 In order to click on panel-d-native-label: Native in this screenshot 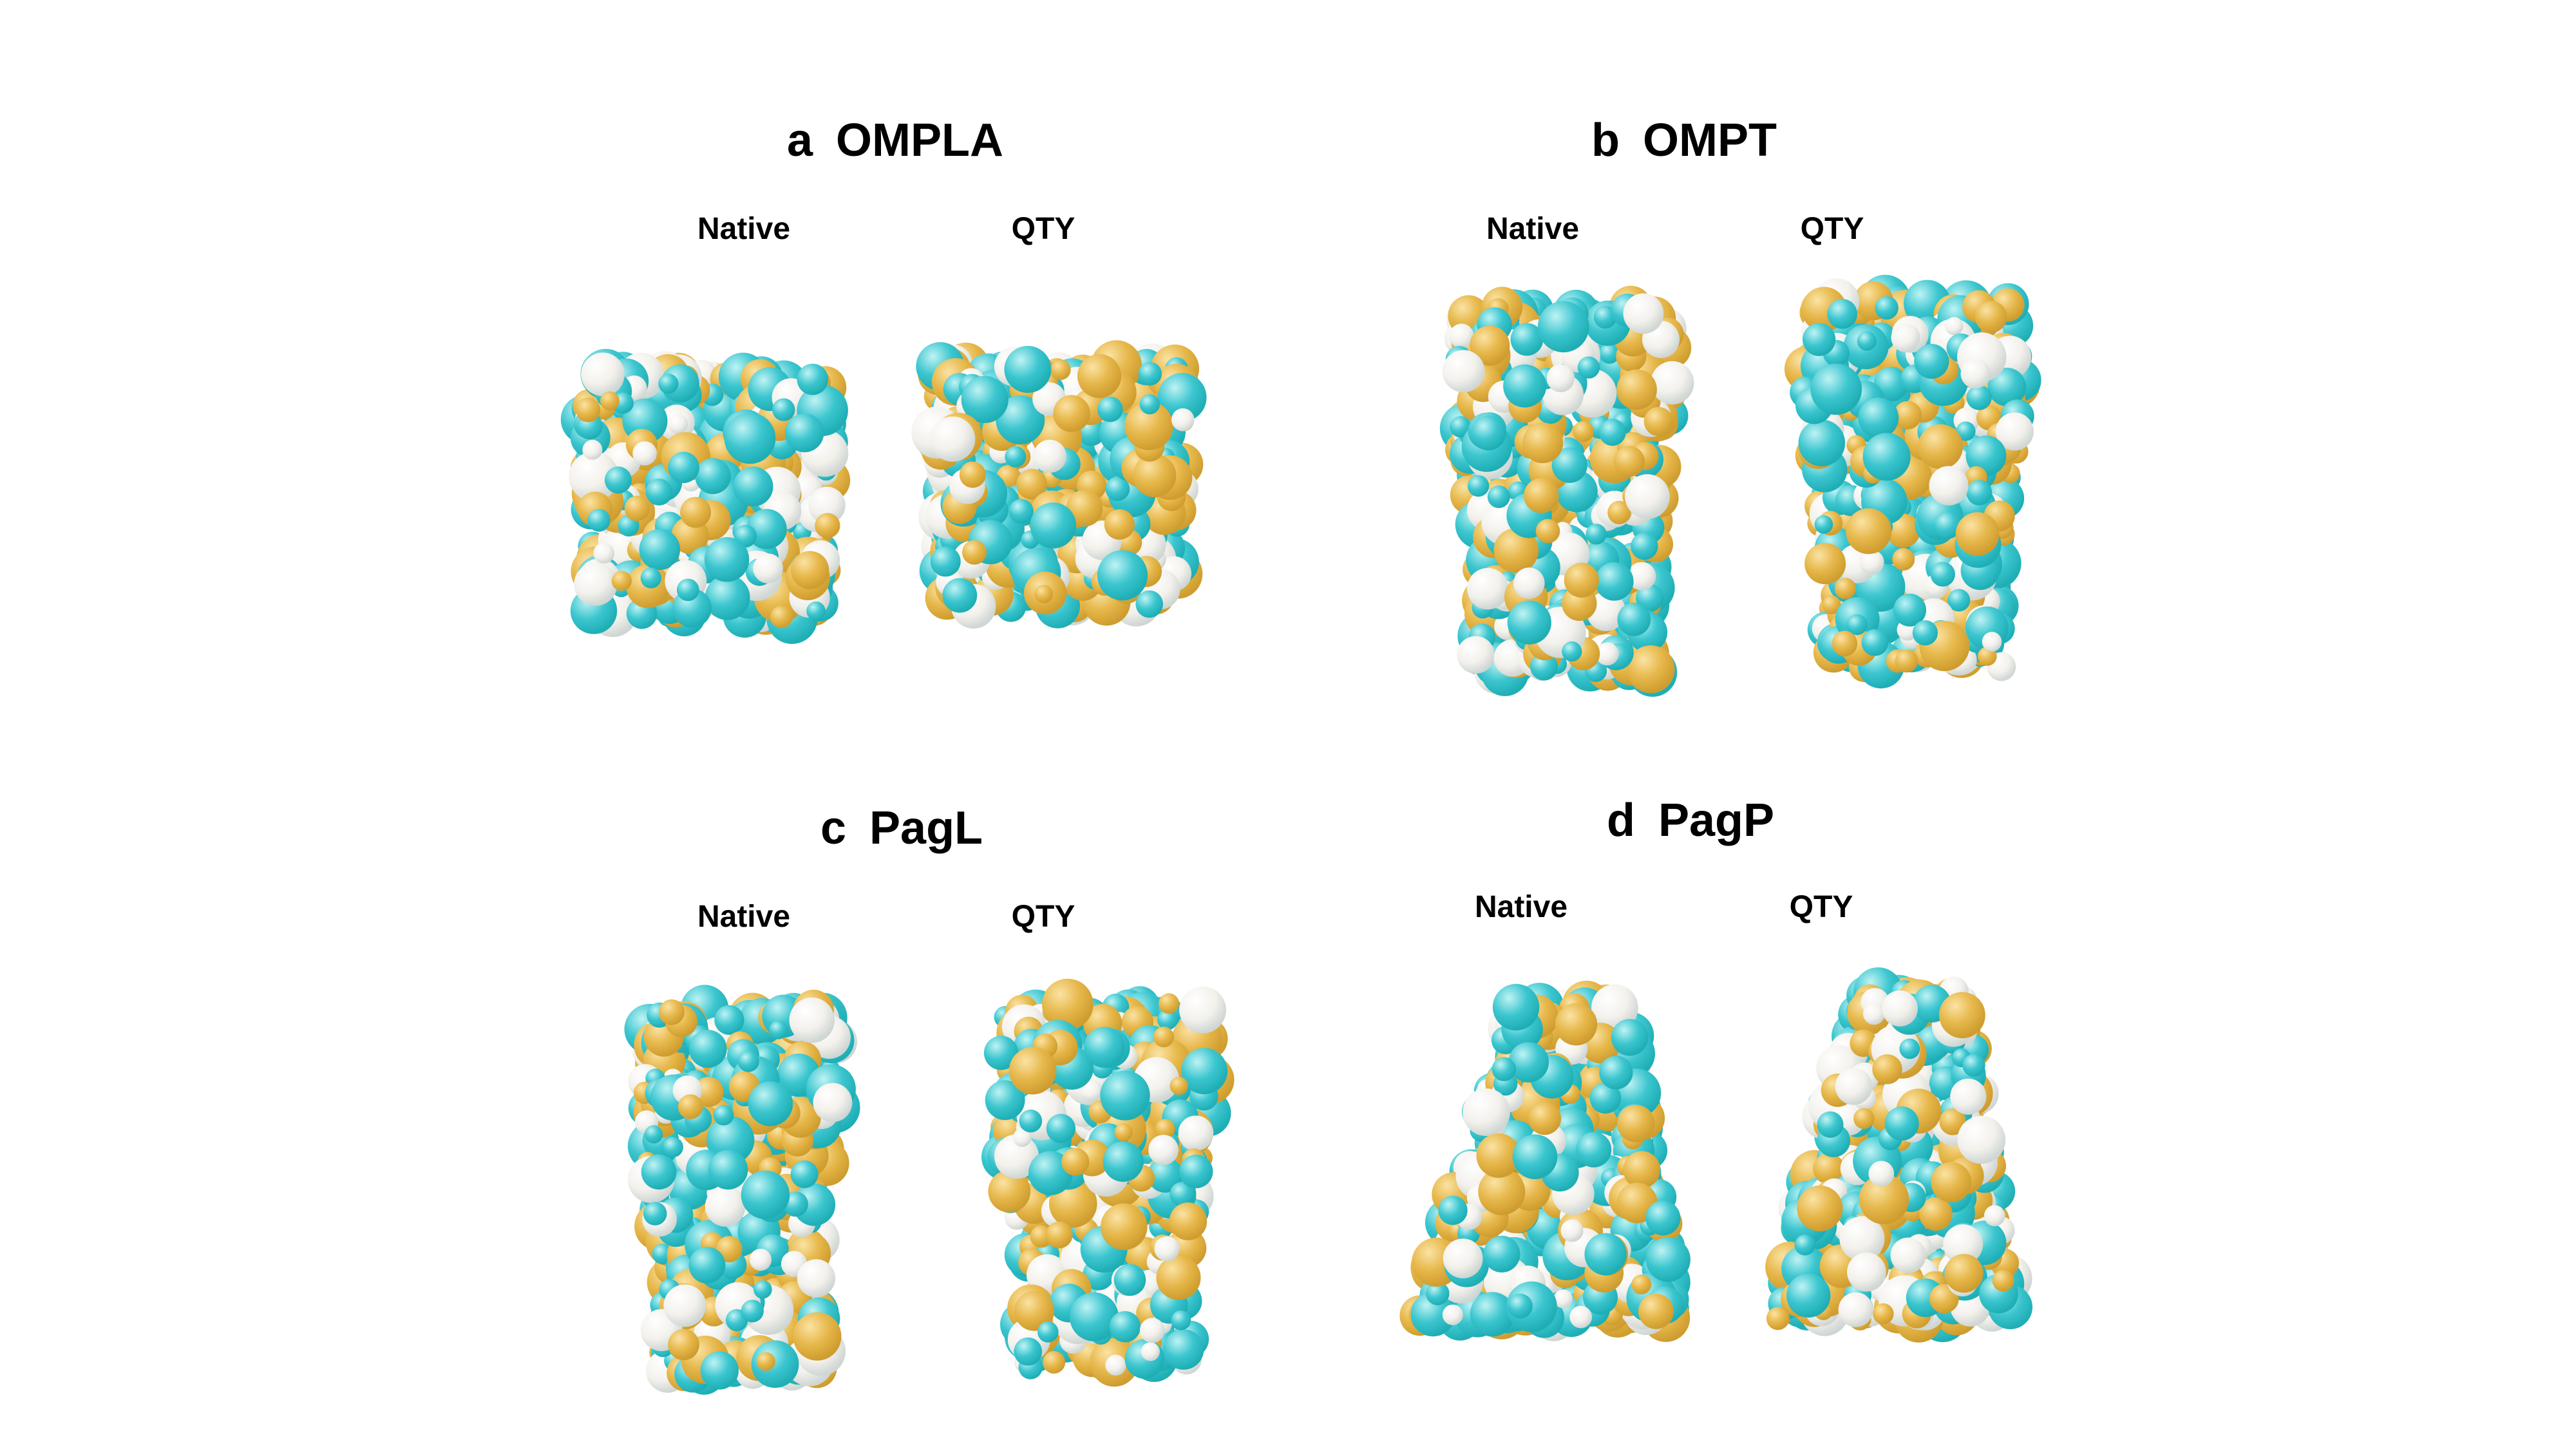, I will do `click(1521, 907)`.